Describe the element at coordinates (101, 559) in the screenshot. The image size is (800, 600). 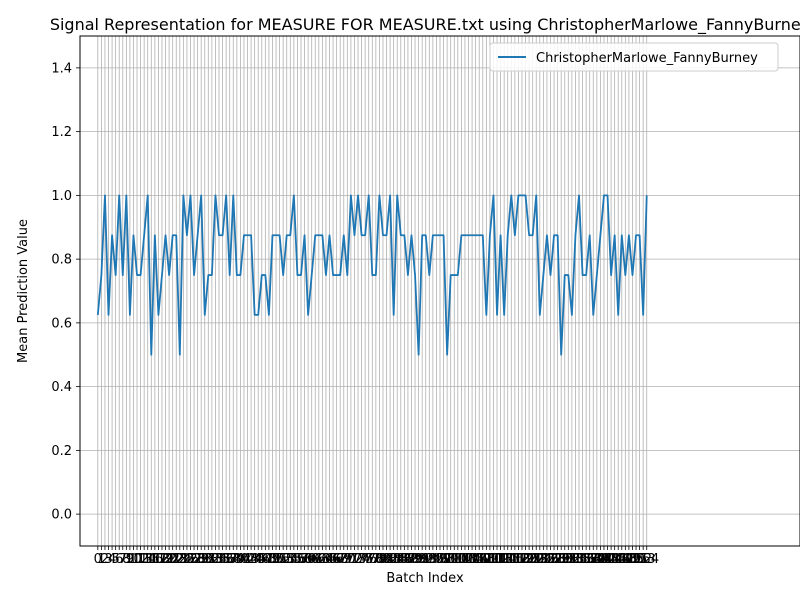
I see `x-tick-label: 1` at that location.